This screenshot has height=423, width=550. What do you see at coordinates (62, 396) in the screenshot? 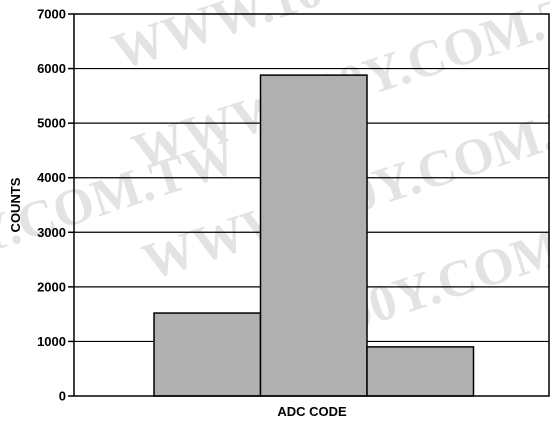
I see `y-tick-label: 0` at bounding box center [62, 396].